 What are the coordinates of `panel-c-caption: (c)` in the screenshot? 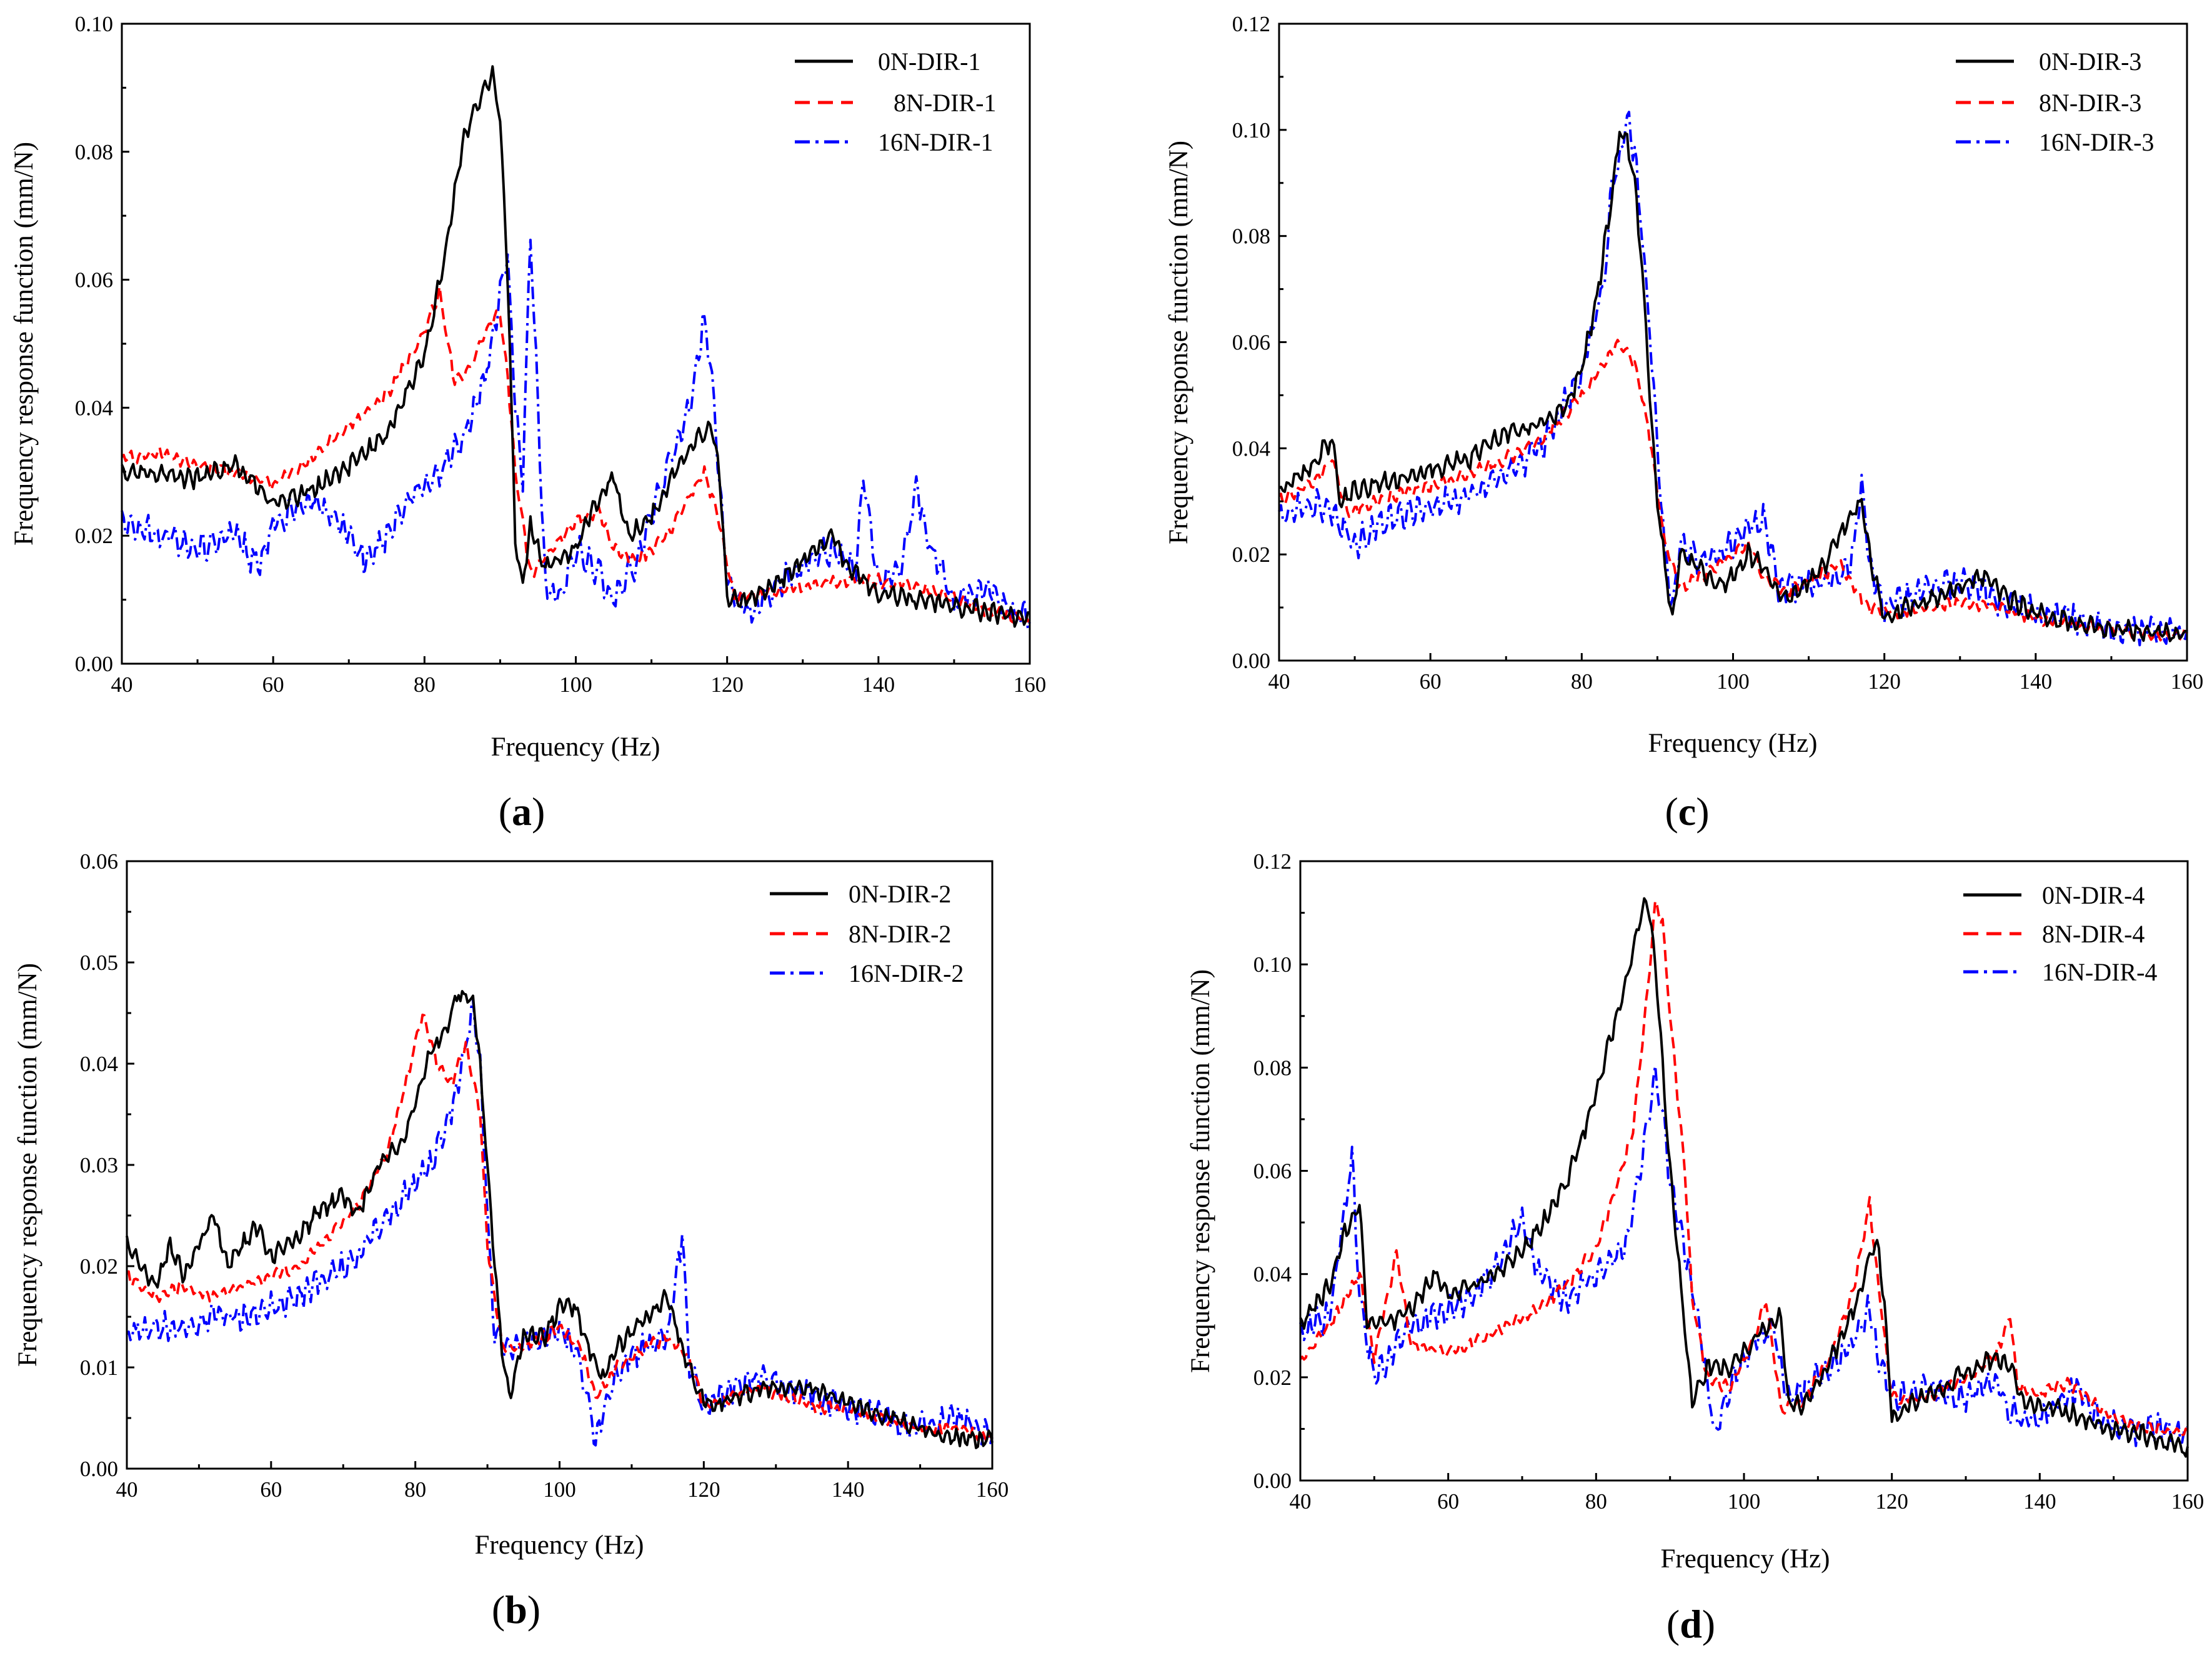 It's located at (1687, 811).